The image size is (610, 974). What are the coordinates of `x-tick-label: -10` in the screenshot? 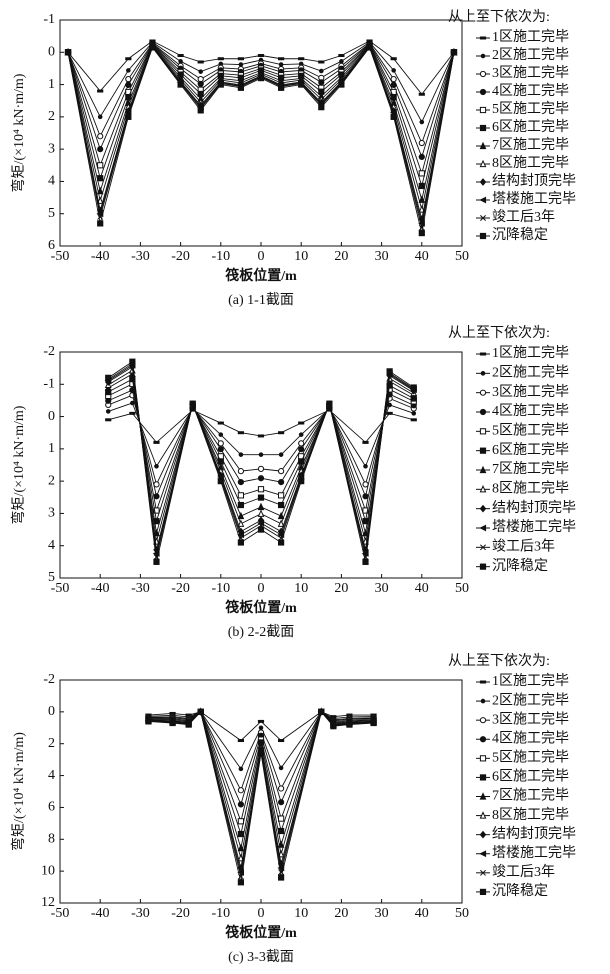 It's located at (220, 256).